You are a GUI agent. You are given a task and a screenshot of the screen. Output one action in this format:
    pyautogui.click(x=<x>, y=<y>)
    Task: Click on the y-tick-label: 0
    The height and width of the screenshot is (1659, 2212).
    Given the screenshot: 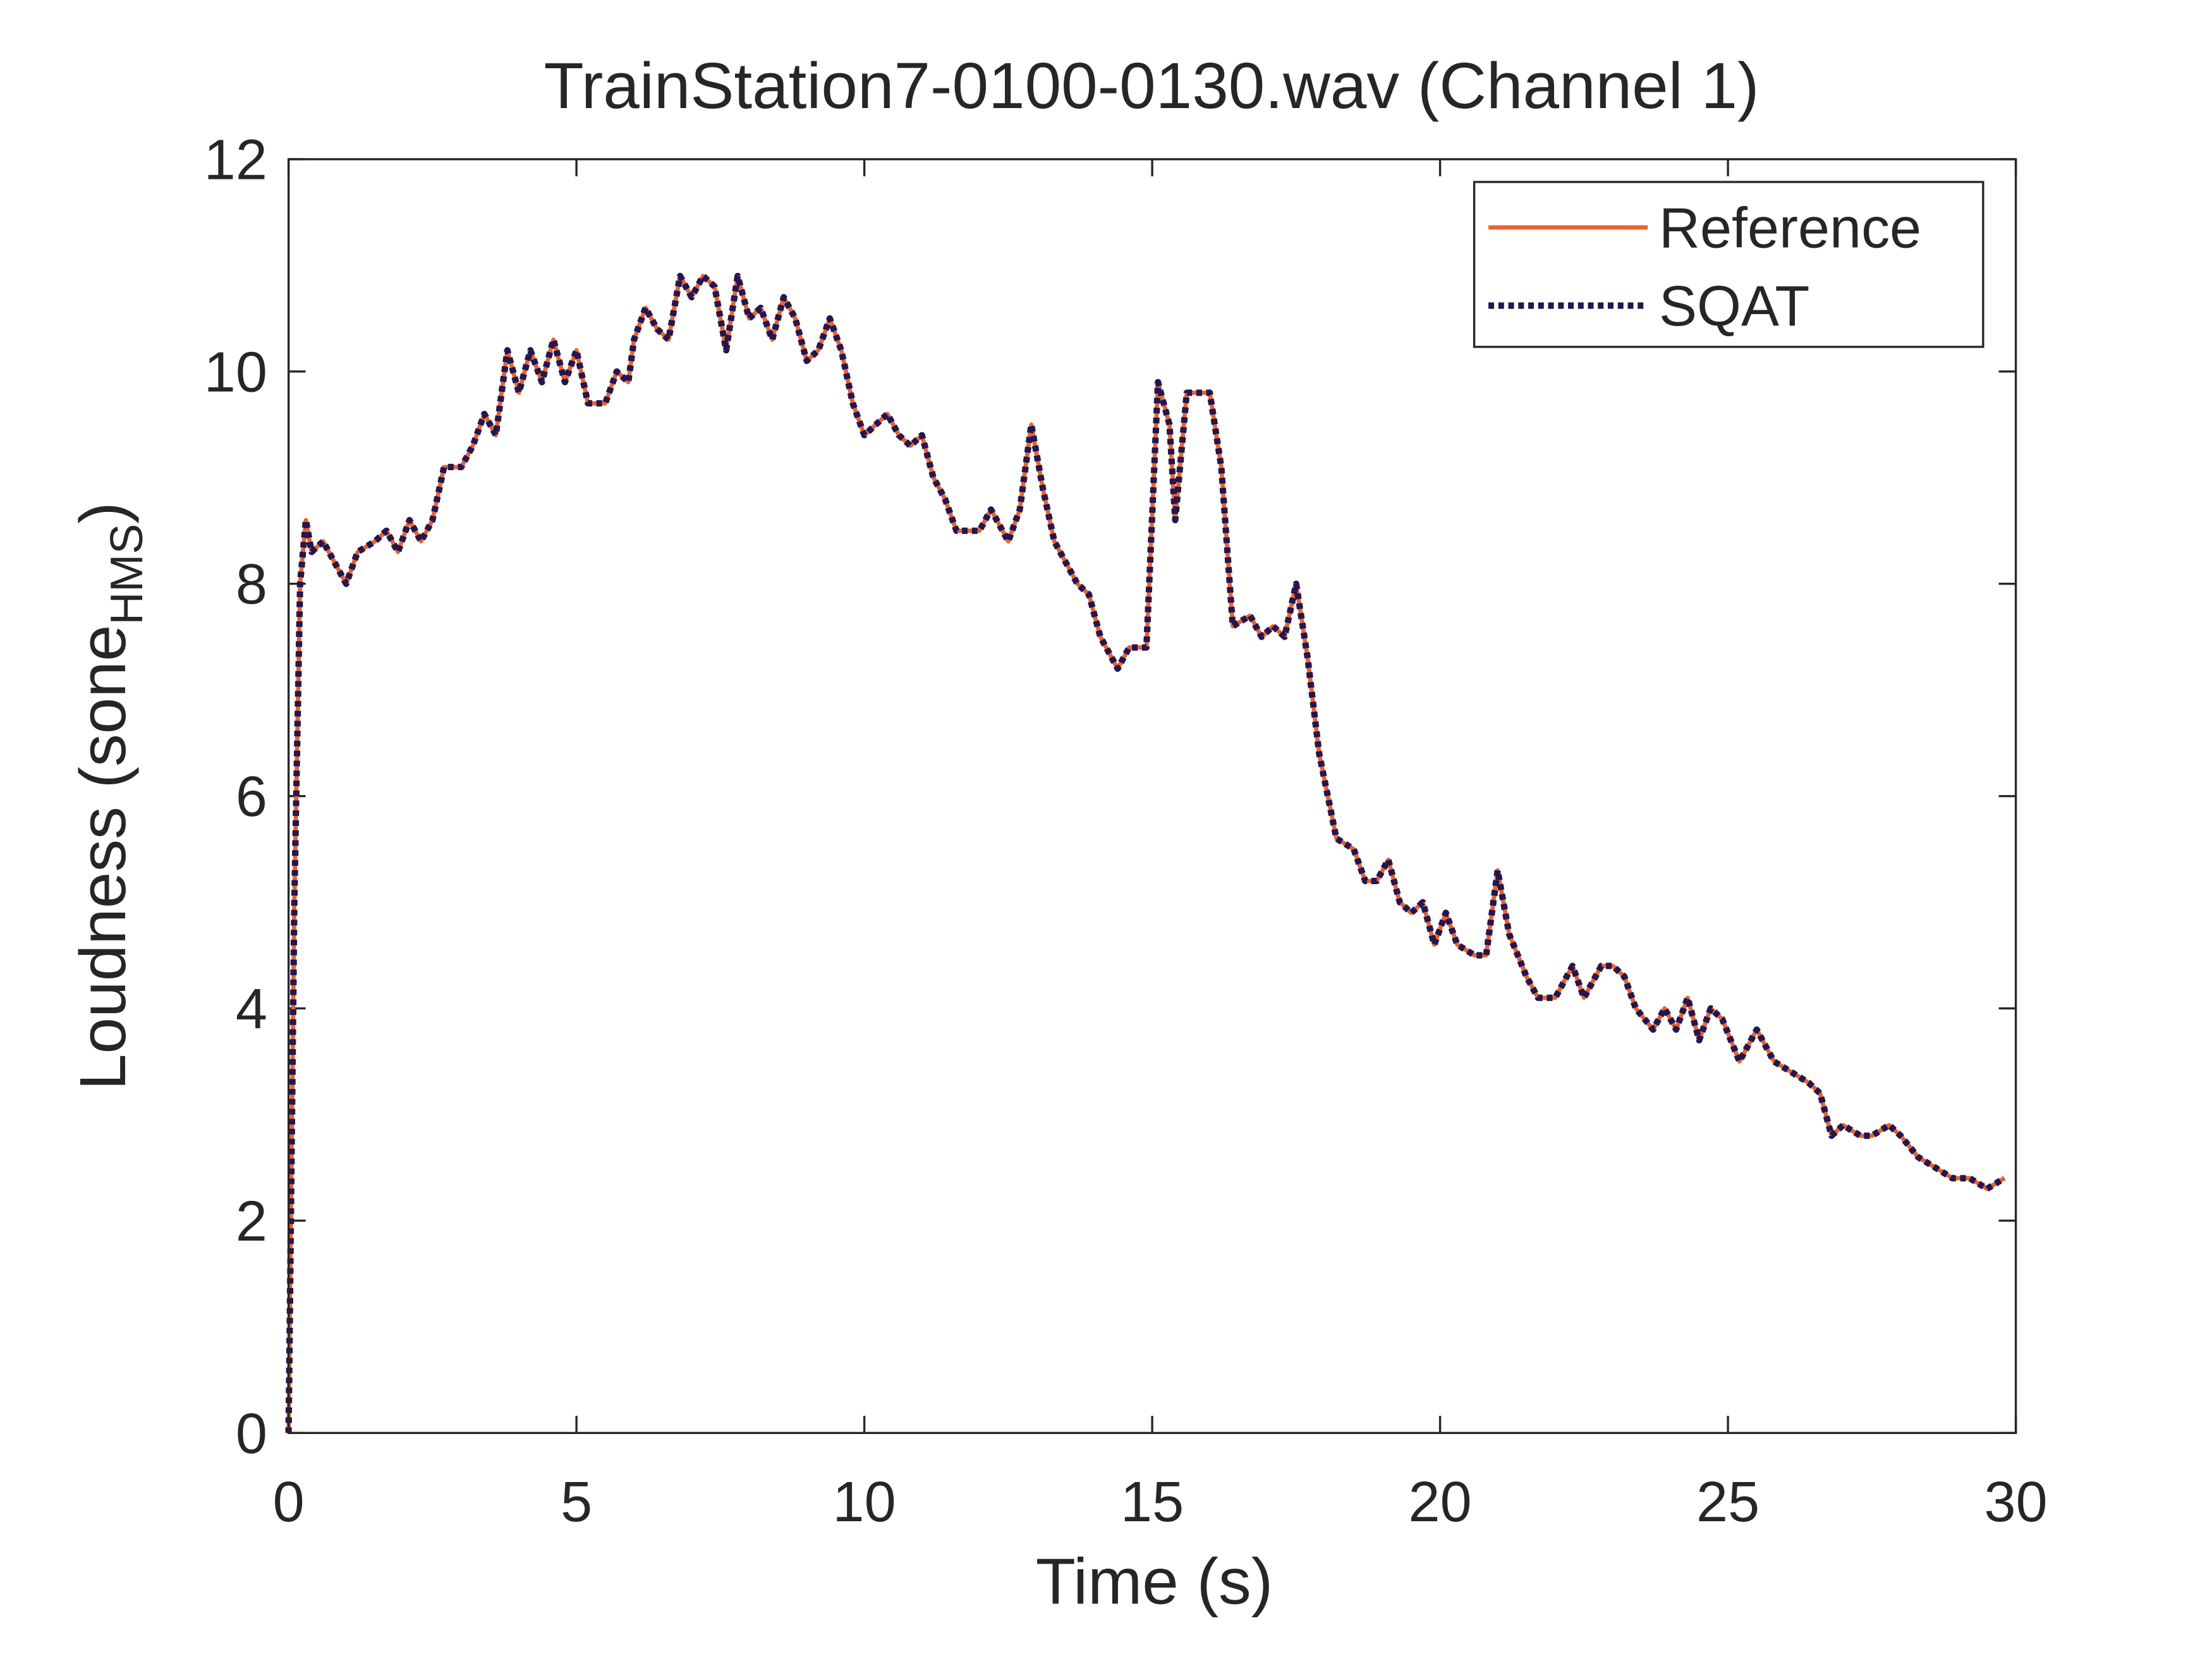 What is the action you would take?
    pyautogui.click(x=251, y=1434)
    